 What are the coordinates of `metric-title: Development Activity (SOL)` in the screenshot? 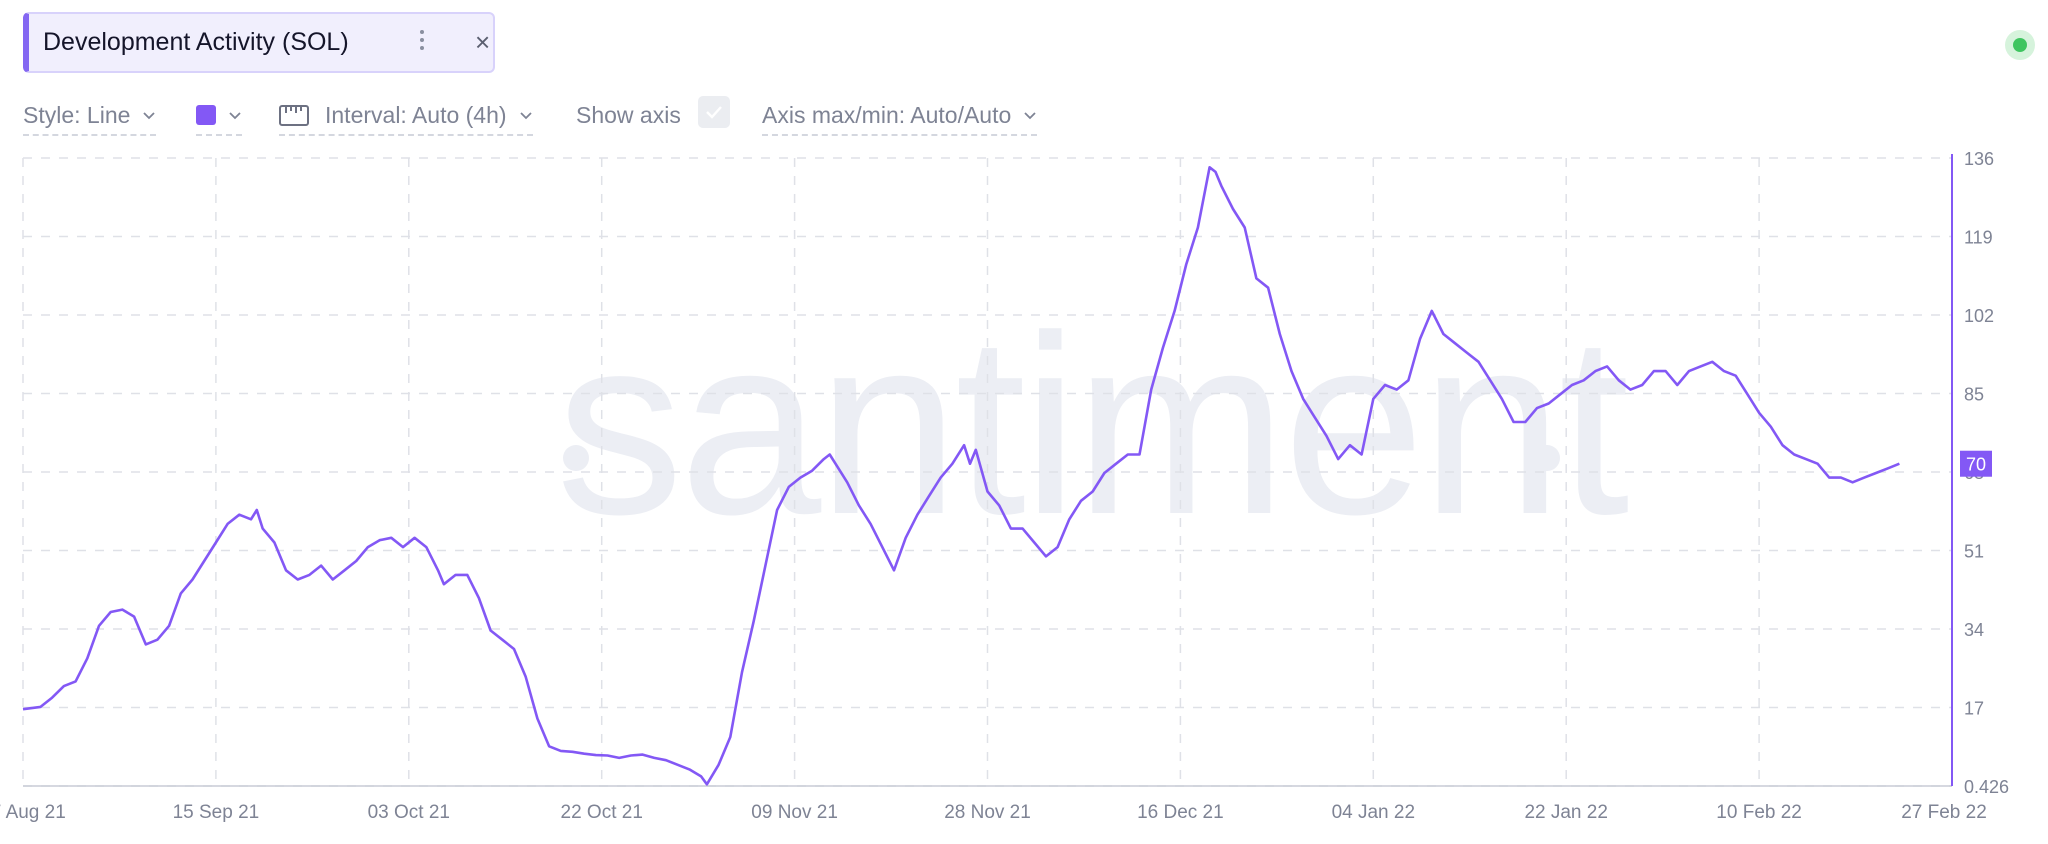 It's located at (196, 42).